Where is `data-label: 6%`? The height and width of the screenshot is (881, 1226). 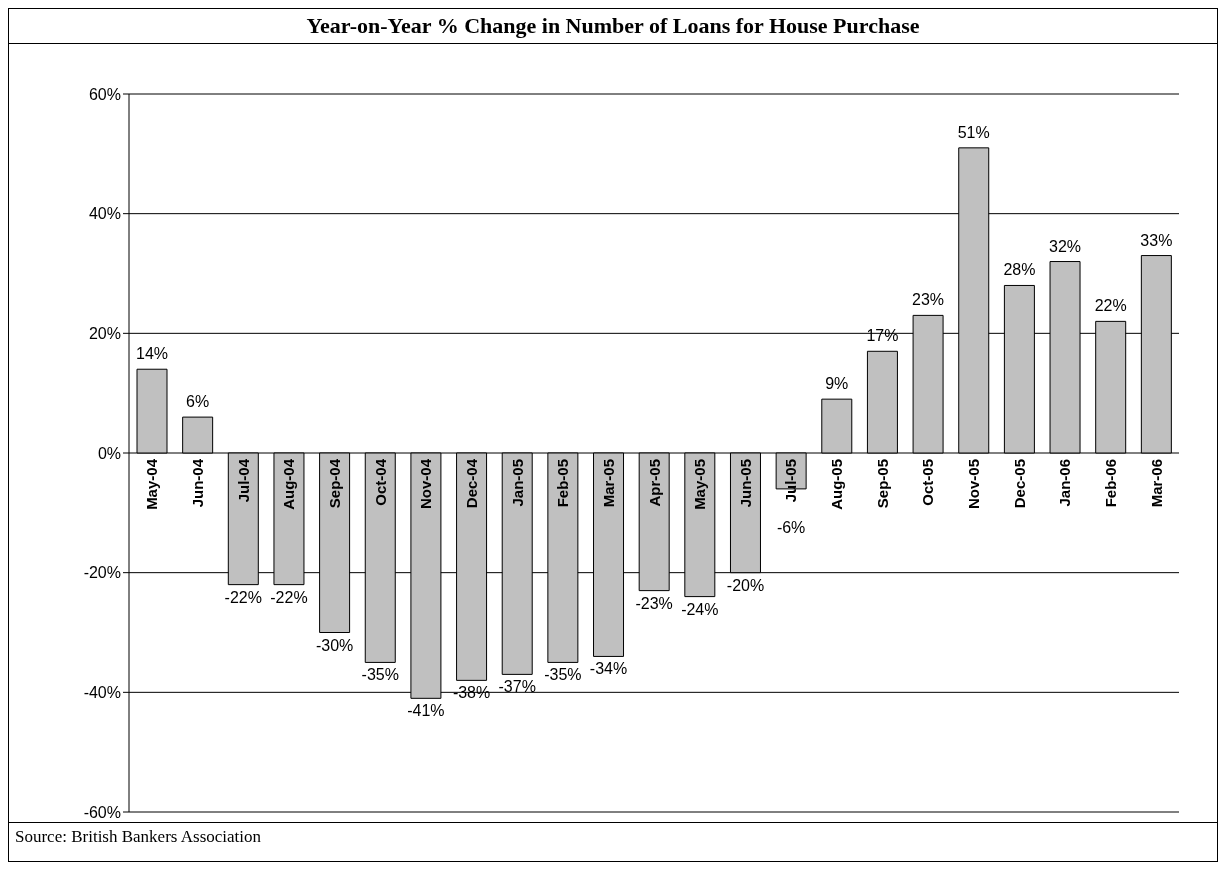
data-label: 6% is located at coordinates (198, 402).